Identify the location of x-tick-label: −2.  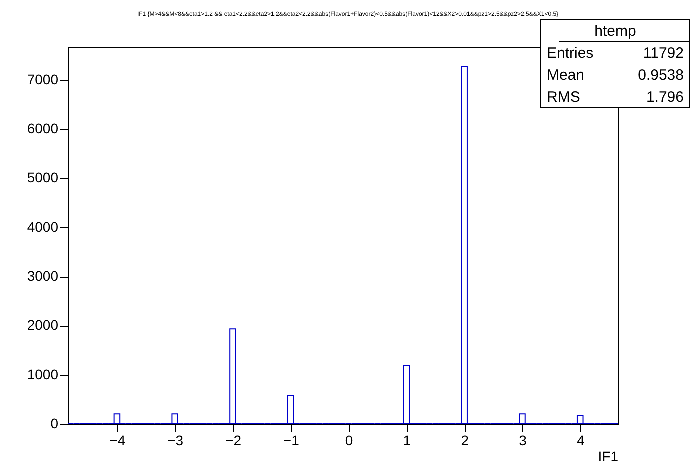
(234, 440).